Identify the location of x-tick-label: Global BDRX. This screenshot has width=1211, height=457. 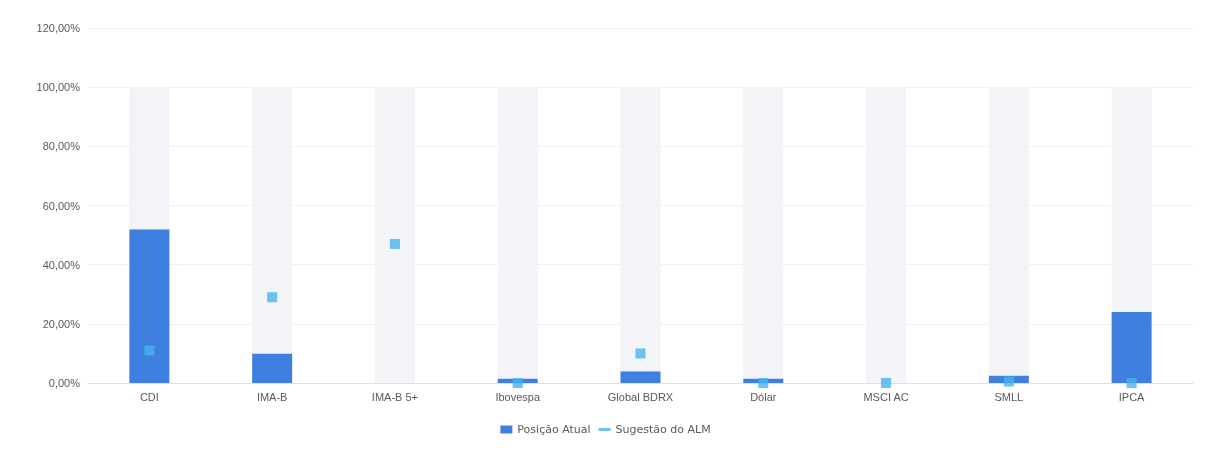
(640, 396).